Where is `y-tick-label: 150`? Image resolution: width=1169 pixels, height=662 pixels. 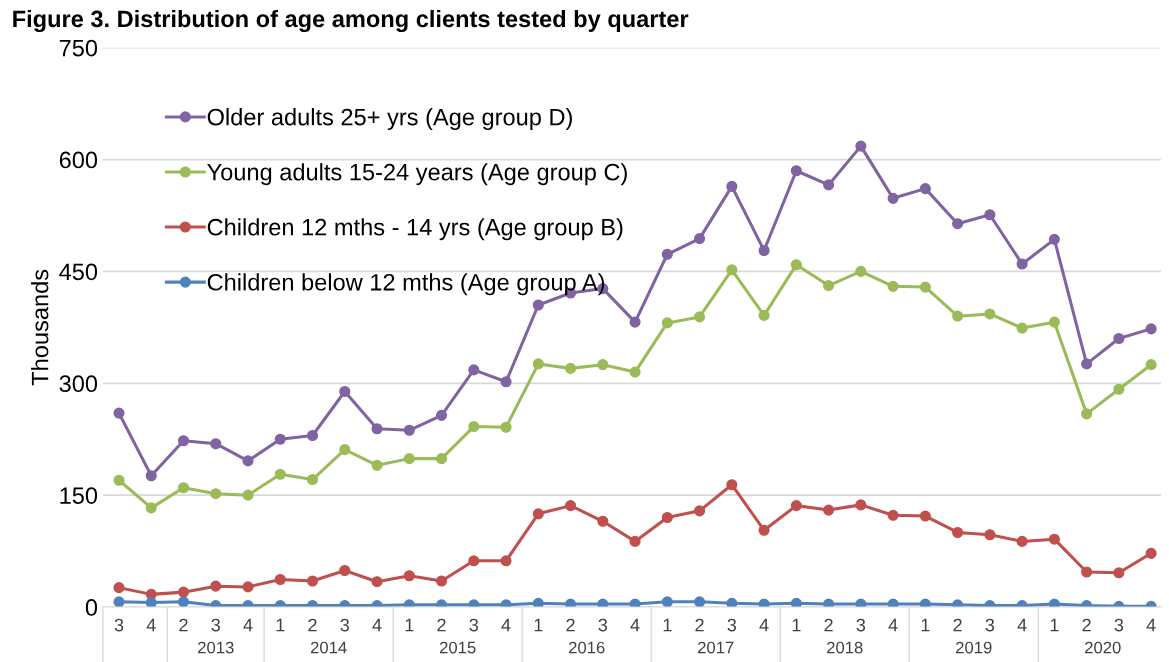
y-tick-label: 150 is located at coordinates (79, 495).